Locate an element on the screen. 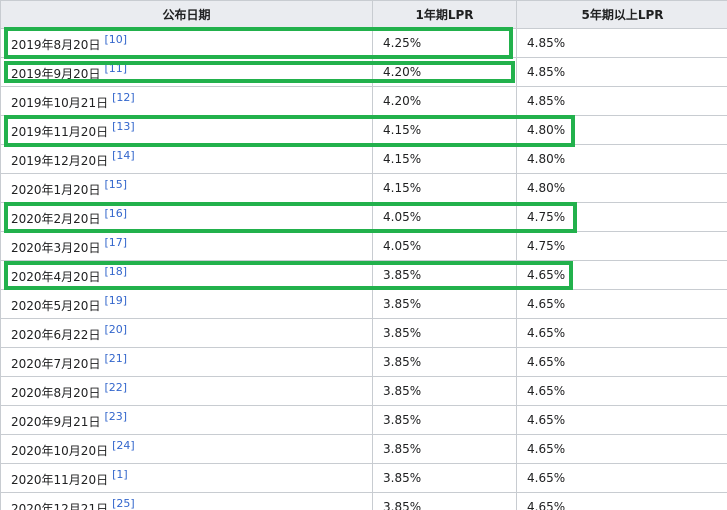 The image size is (727, 510). date-cell: 2020年3月20日 [17] is located at coordinates (186, 246).